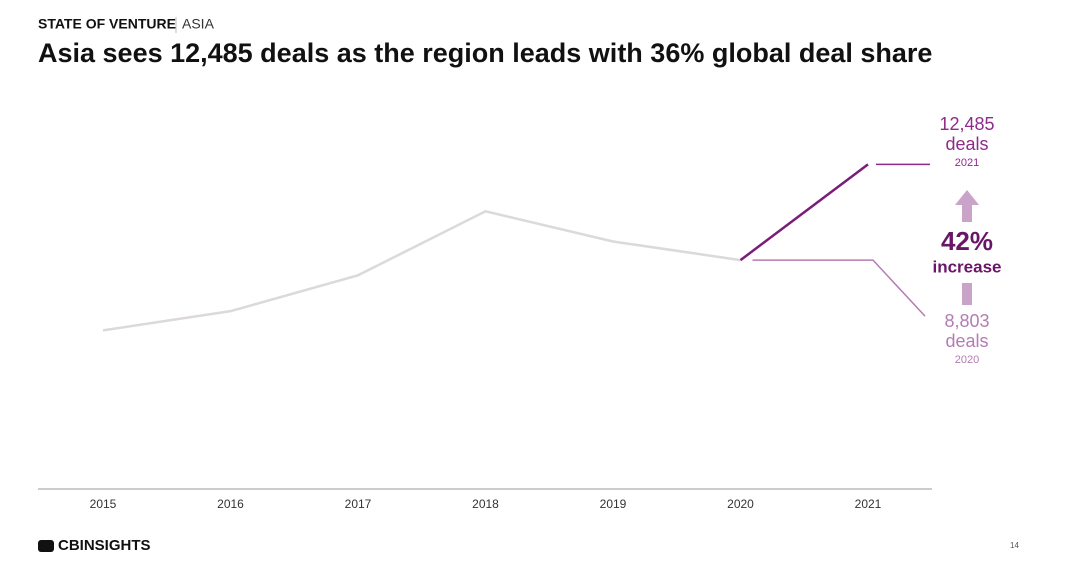  I want to click on x-tick-label: 2016, so click(230, 504).